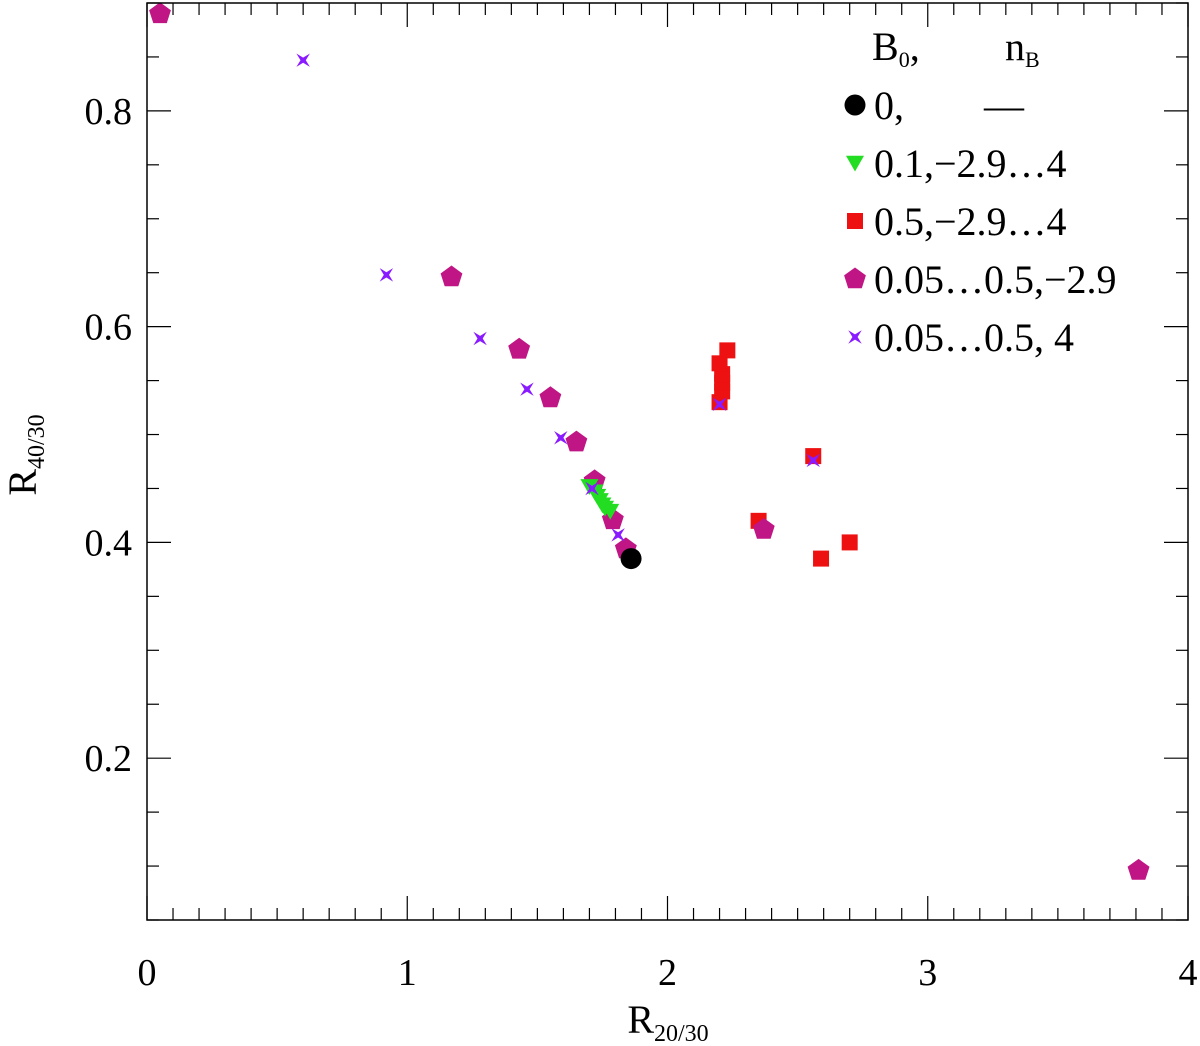 Image resolution: width=1200 pixels, height=1046 pixels. I want to click on legend-header-nb: nB, so click(1022, 48).